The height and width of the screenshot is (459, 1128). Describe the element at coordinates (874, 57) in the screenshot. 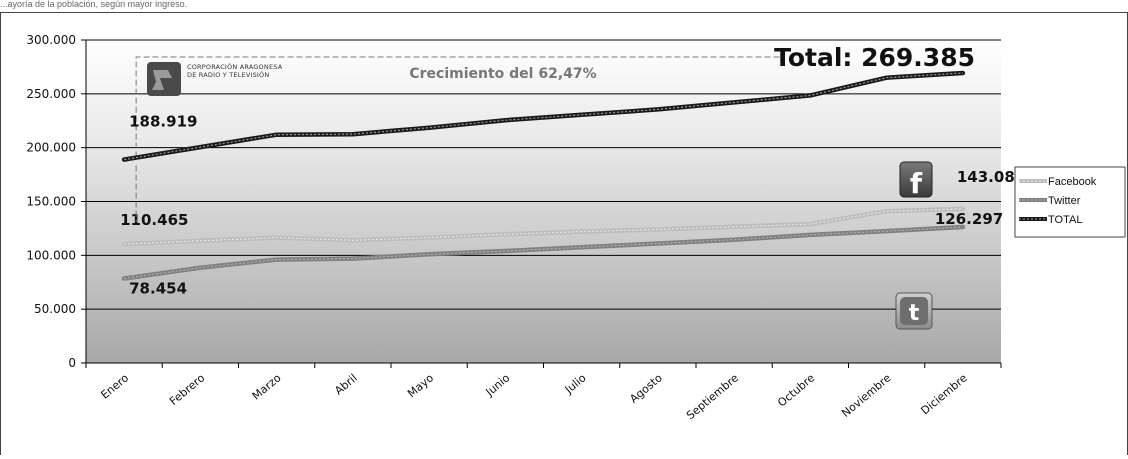

I see `total-annotation: Total: 269.385` at that location.